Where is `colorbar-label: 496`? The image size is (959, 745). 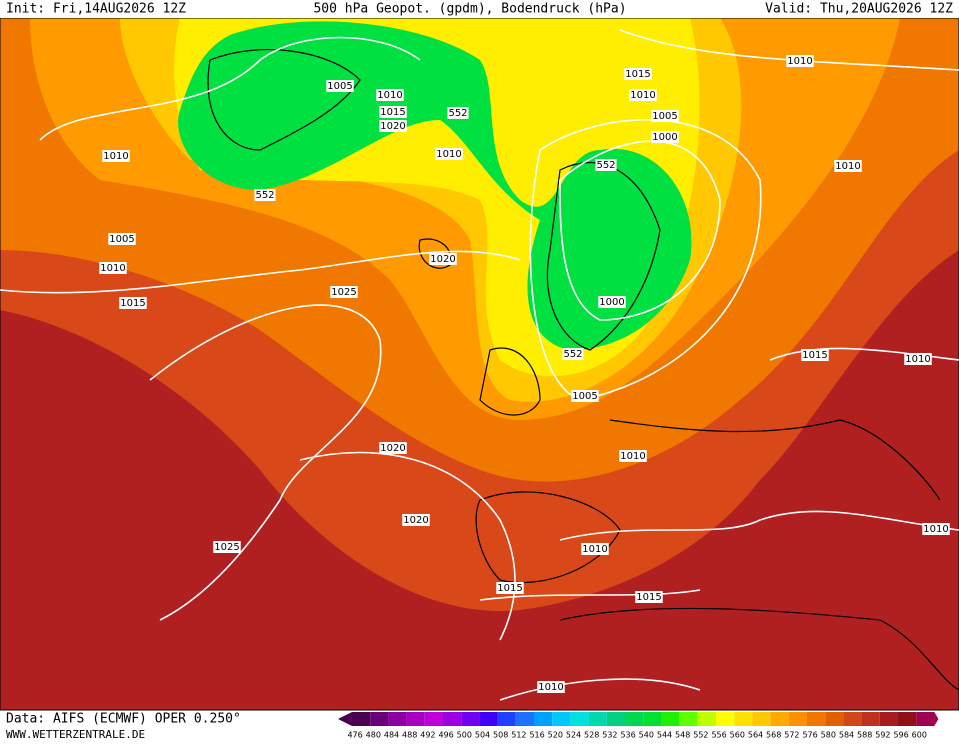
colorbar-label: 496 is located at coordinates (445, 735).